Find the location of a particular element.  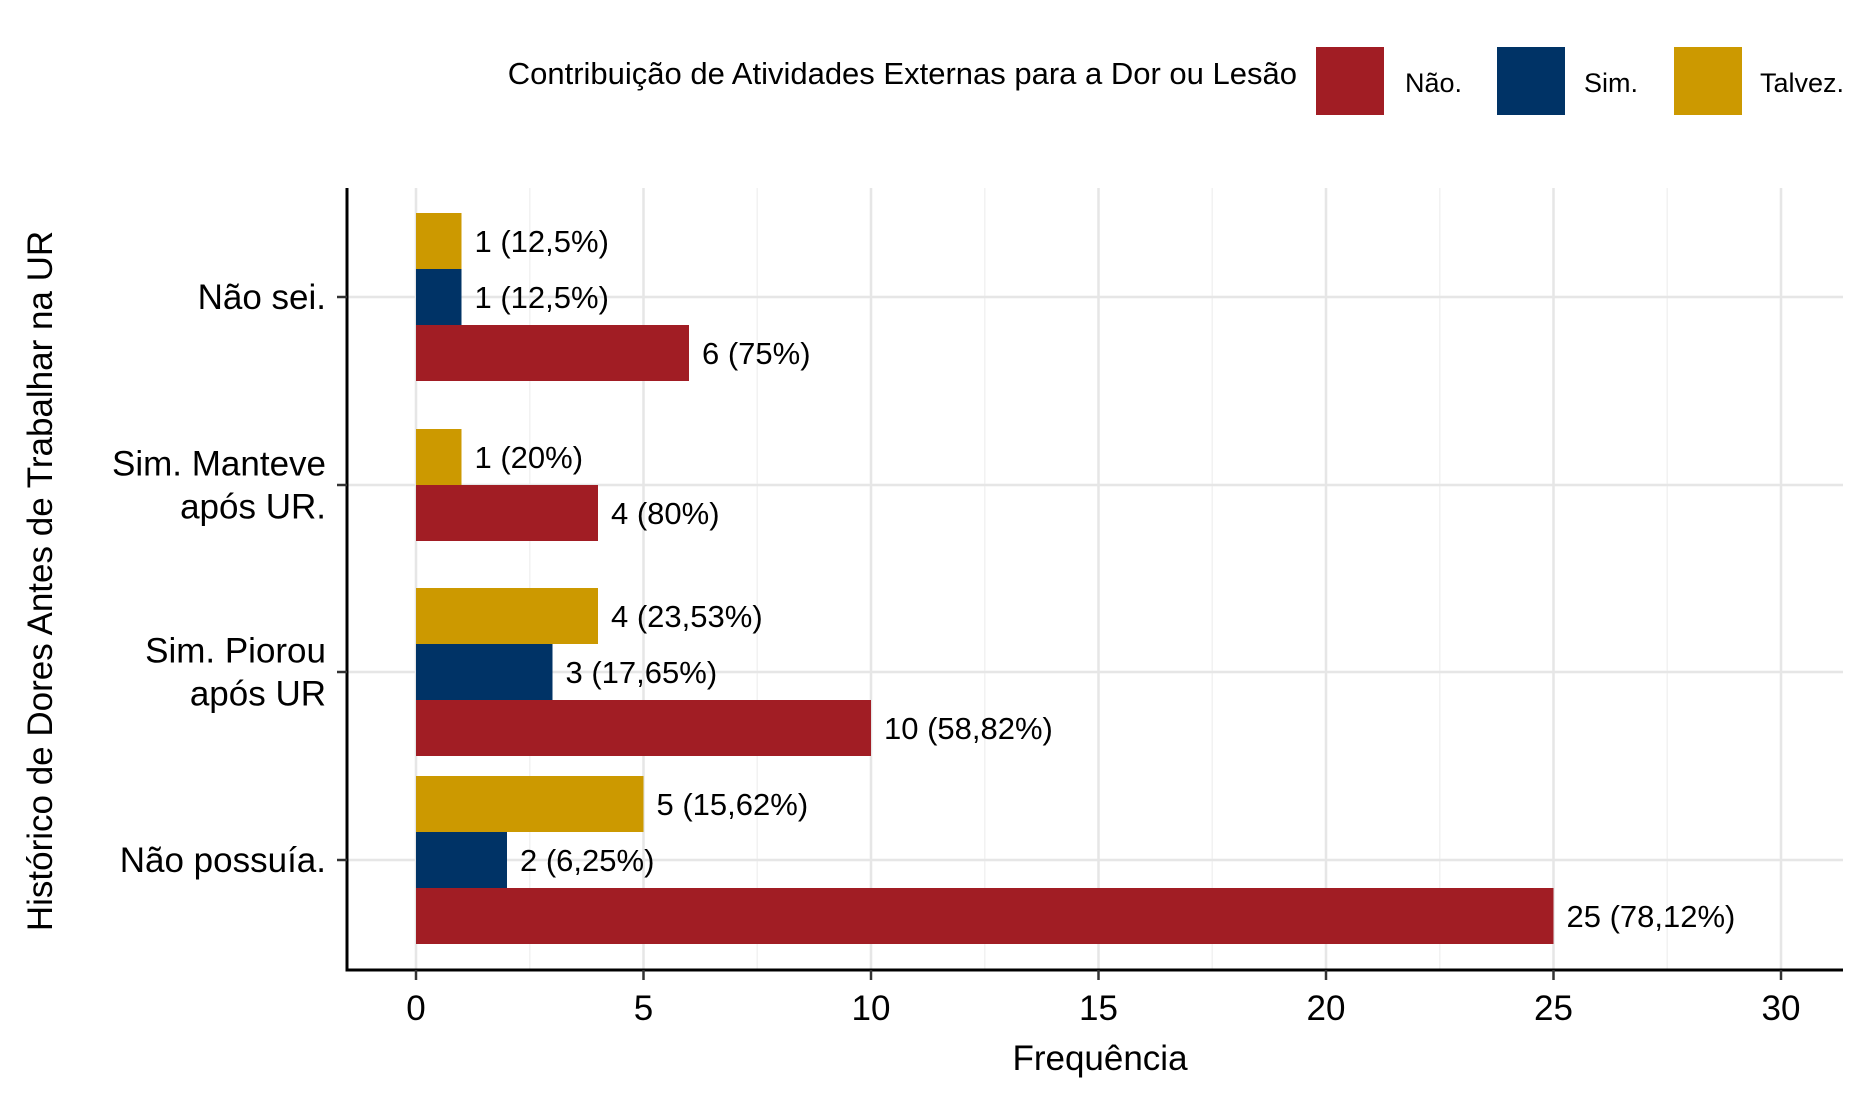

legend-key-sim is located at coordinates (1531, 81).